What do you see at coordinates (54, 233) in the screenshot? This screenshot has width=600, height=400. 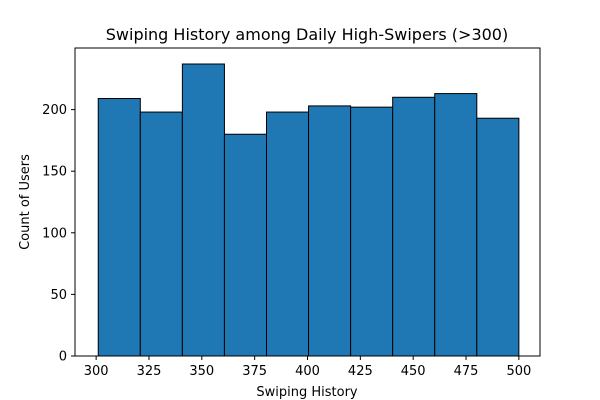 I see `y-tick-label: 100` at bounding box center [54, 233].